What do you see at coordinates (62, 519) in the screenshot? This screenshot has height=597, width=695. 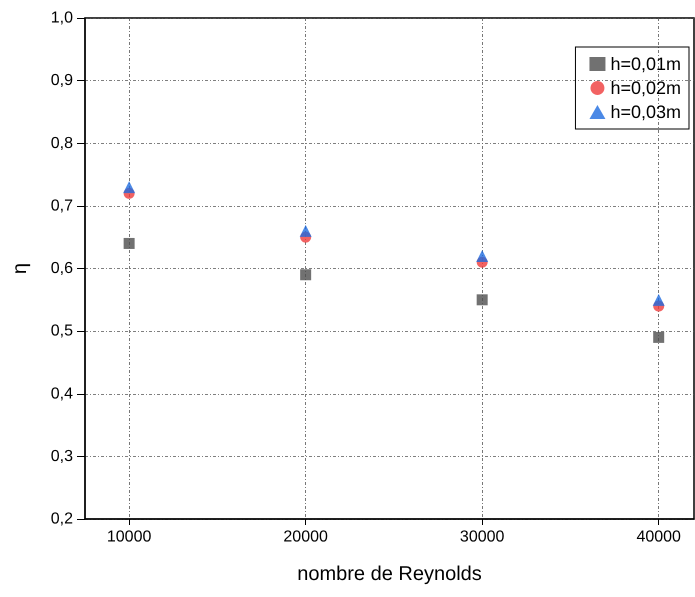 I see `y-tick-label: 0,2` at bounding box center [62, 519].